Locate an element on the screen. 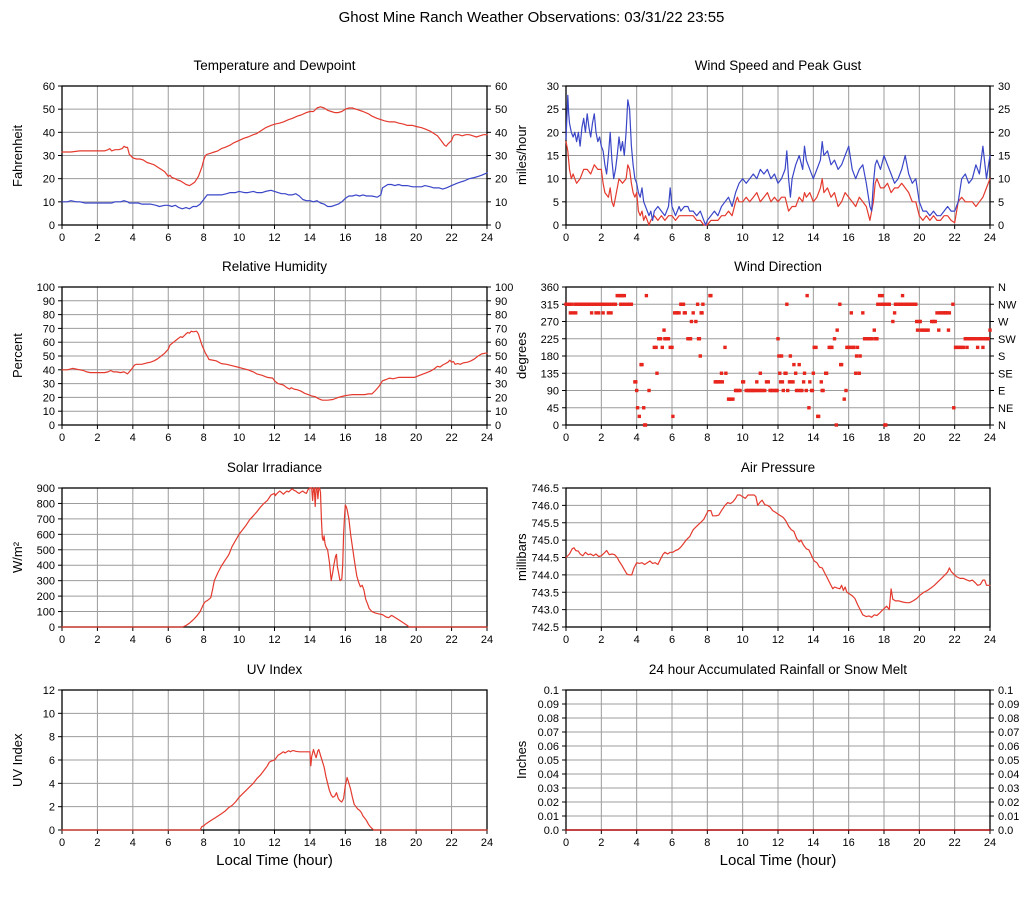 Image resolution: width=1027 pixels, height=920 pixels. svg-text: 100 is located at coordinates (46, 288).